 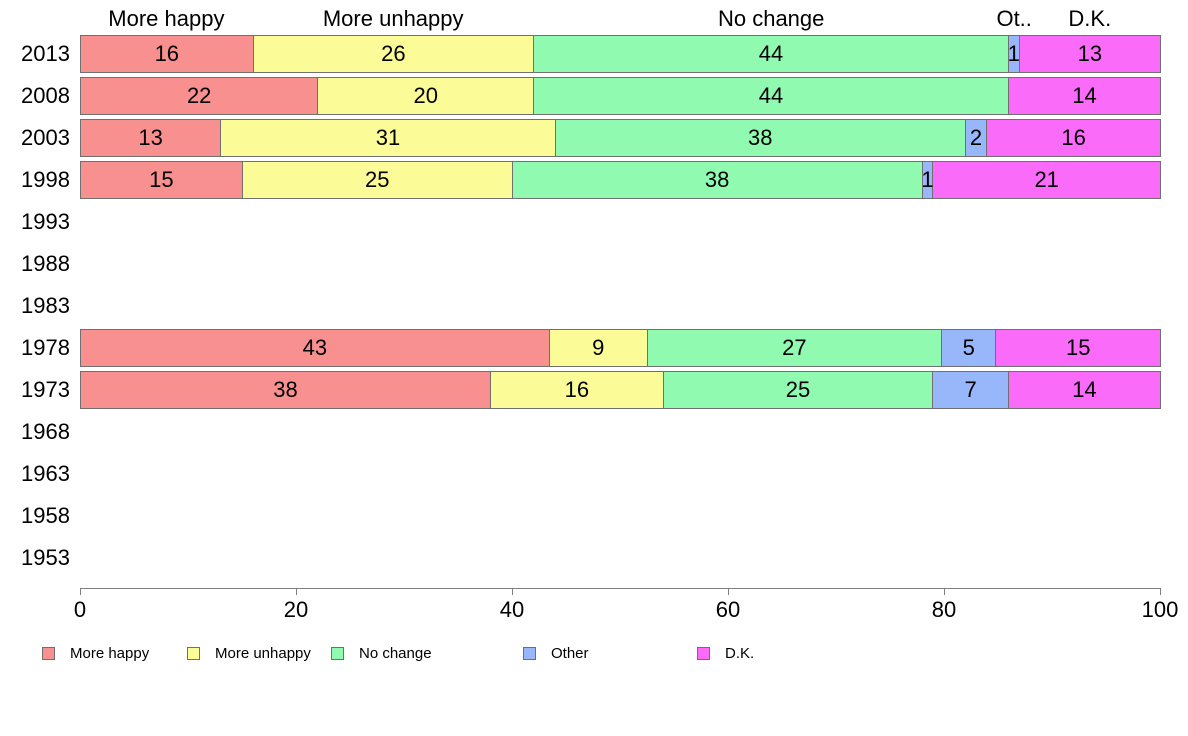 What do you see at coordinates (944, 609) in the screenshot?
I see `x-axis-tick-label: 80` at bounding box center [944, 609].